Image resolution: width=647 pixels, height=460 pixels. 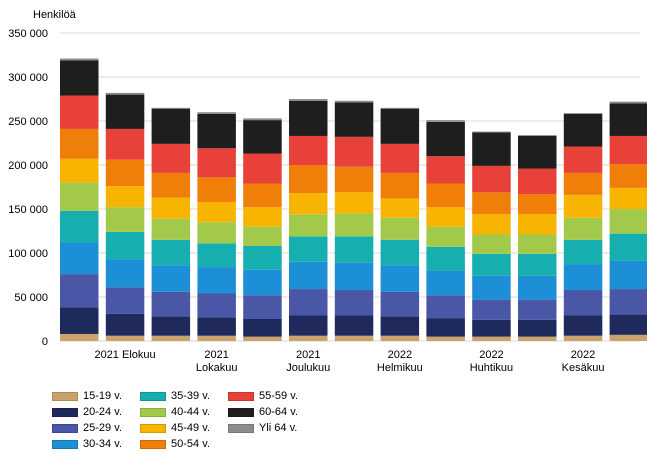 What do you see at coordinates (124, 355) in the screenshot?
I see `x-tick-label: 2021 Elokuu` at bounding box center [124, 355].